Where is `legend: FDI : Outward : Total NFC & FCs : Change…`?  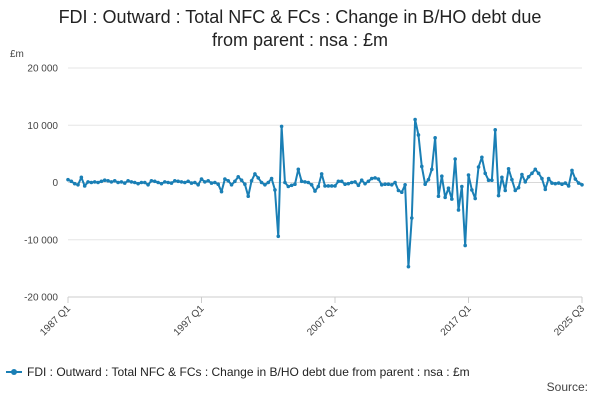
legend: FDI : Outward : Total NFC & FCs : Change… is located at coordinates (238, 372).